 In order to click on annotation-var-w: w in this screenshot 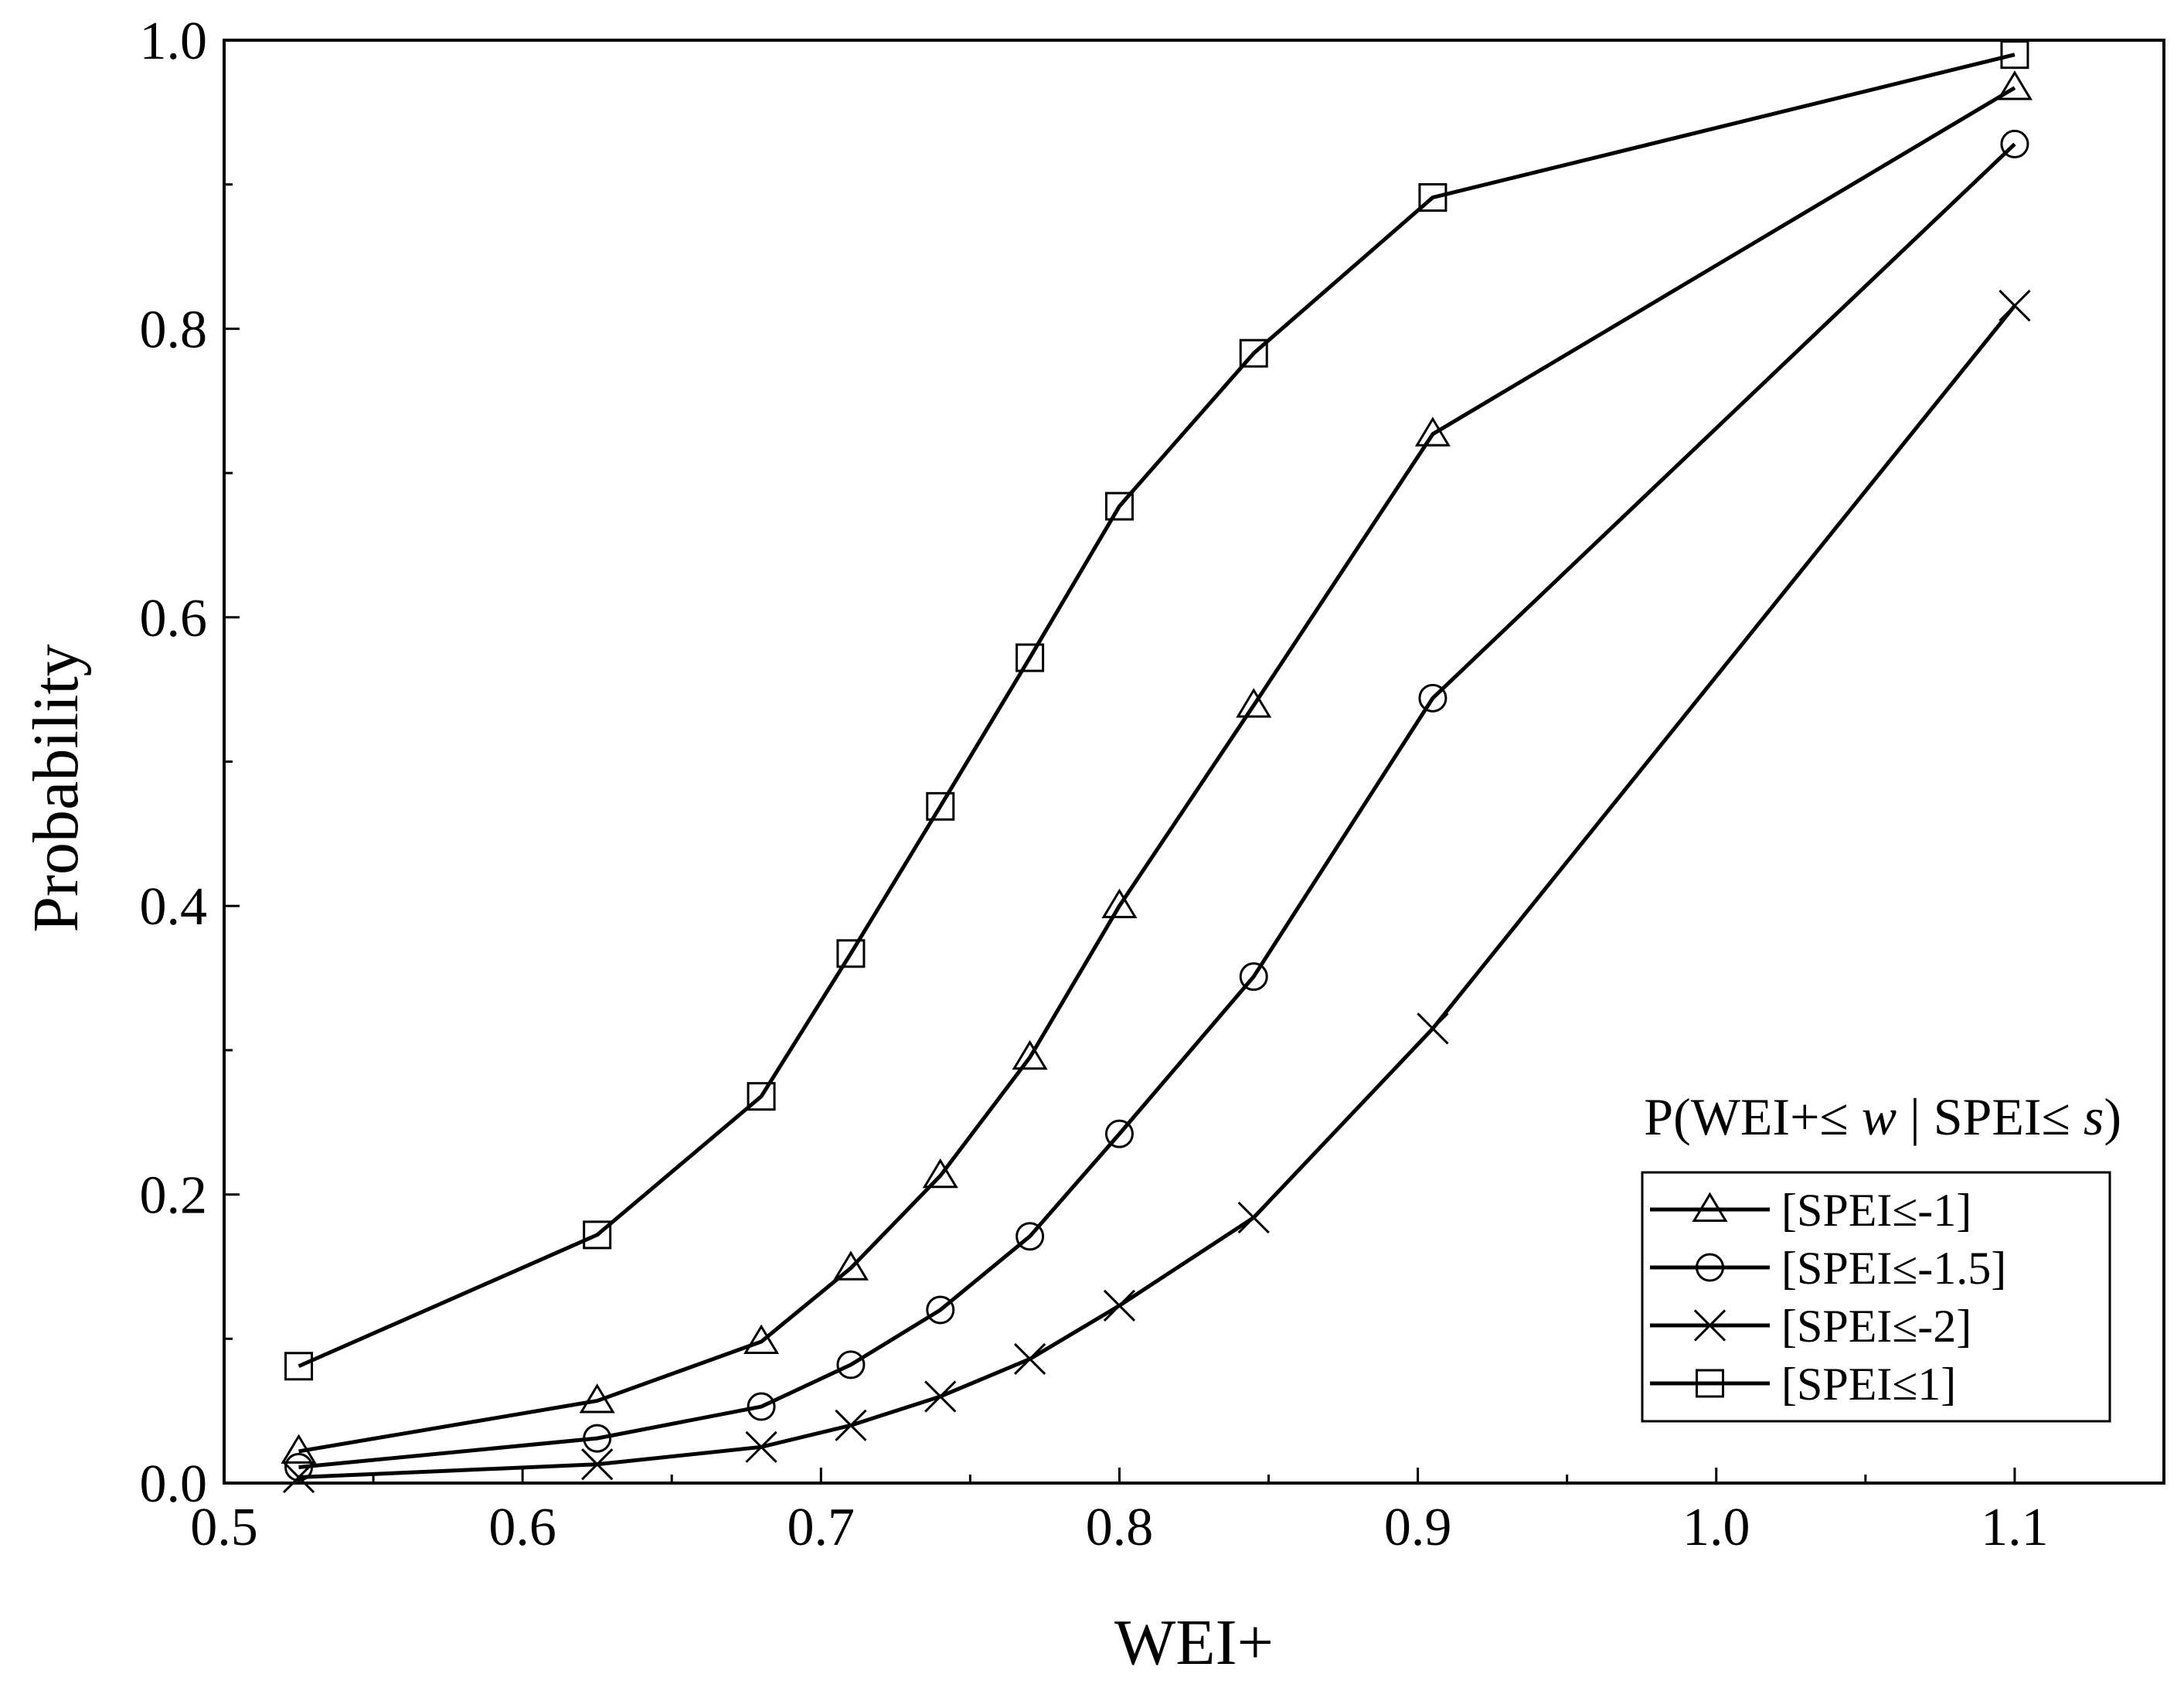, I will do `click(1880, 1116)`.